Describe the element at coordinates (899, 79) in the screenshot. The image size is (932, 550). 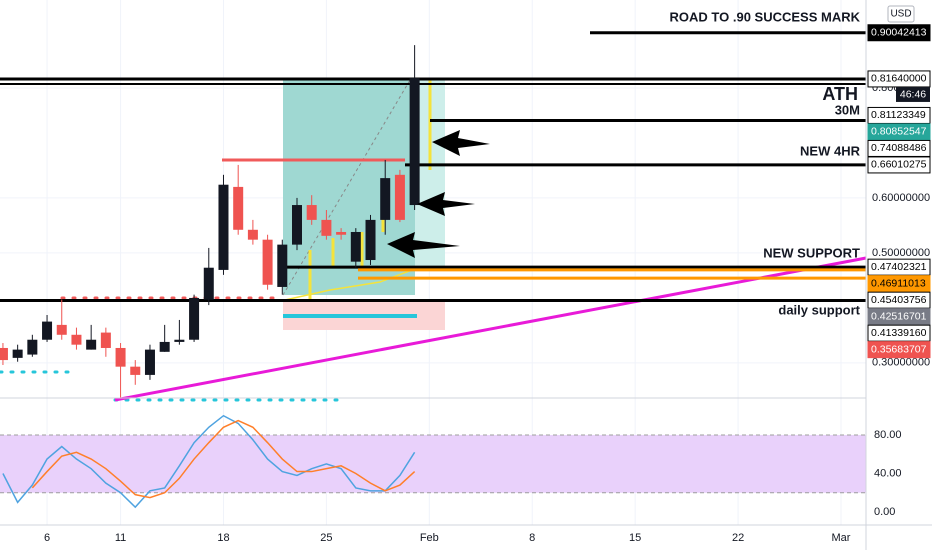
I see `price-tag-label: 0.81640000` at that location.